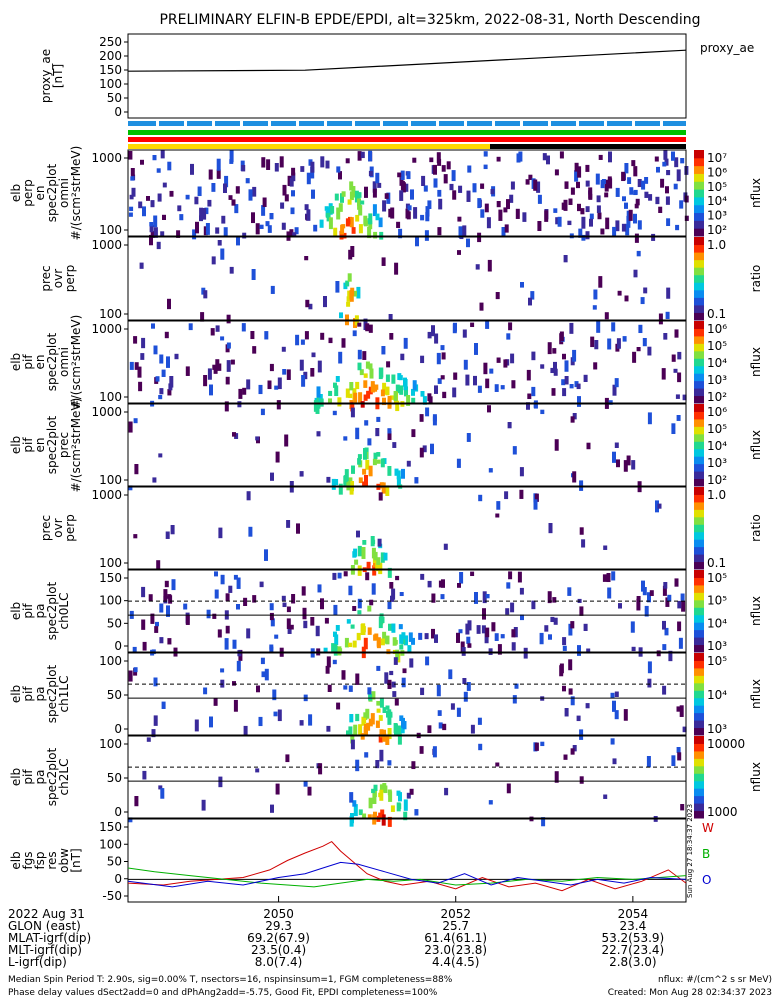 This screenshot has height=1000, width=775. I want to click on xaxis-value: 23.5(0.4), so click(278, 950).